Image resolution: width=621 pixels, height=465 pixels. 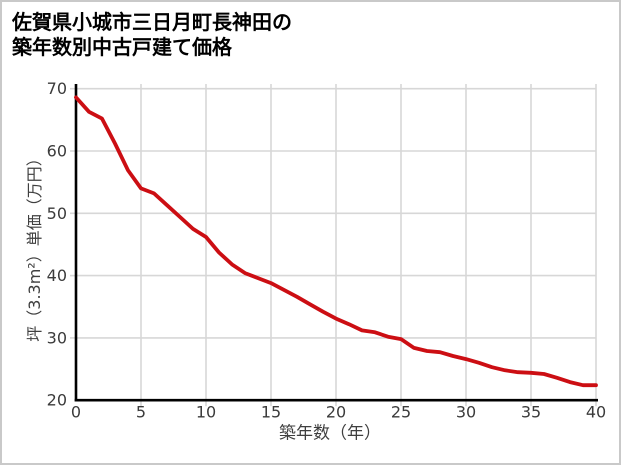 What do you see at coordinates (271, 412) in the screenshot?
I see `x-tick-label-15: 15` at bounding box center [271, 412].